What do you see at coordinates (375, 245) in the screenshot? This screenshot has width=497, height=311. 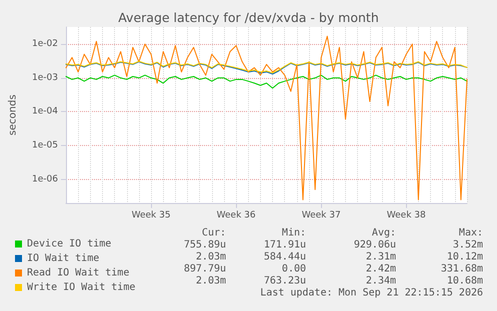 I see `text: 929.06u` at bounding box center [375, 245].